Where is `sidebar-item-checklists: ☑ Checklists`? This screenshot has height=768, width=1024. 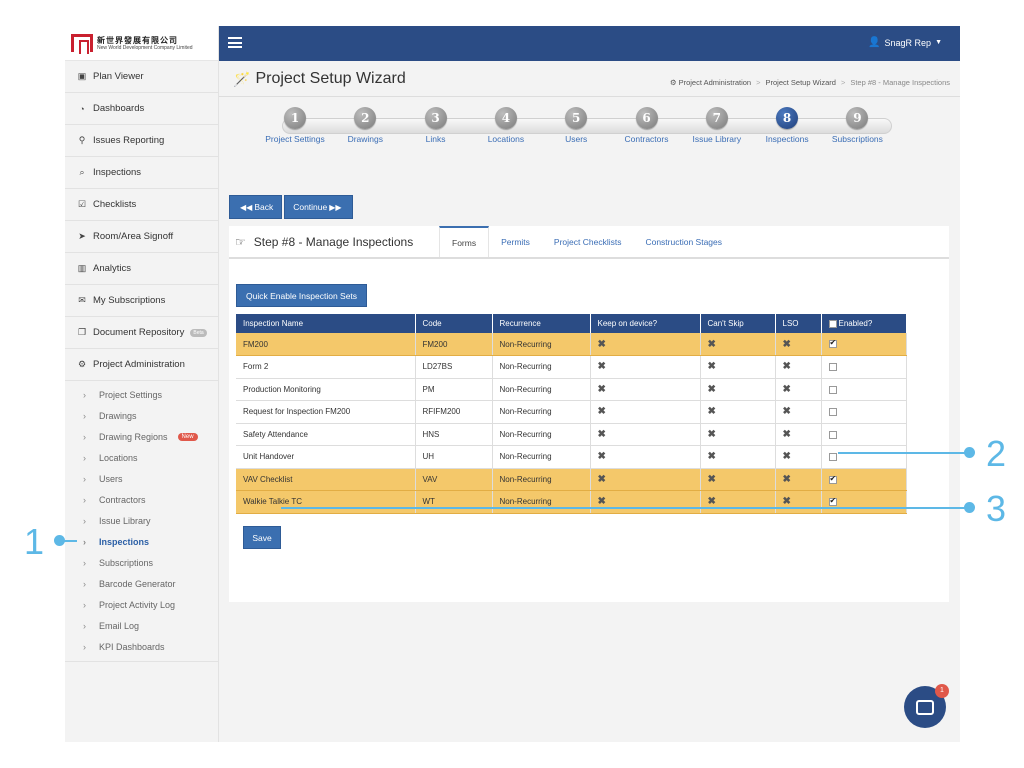 sidebar-item-checklists: ☑ Checklists is located at coordinates (141, 205).